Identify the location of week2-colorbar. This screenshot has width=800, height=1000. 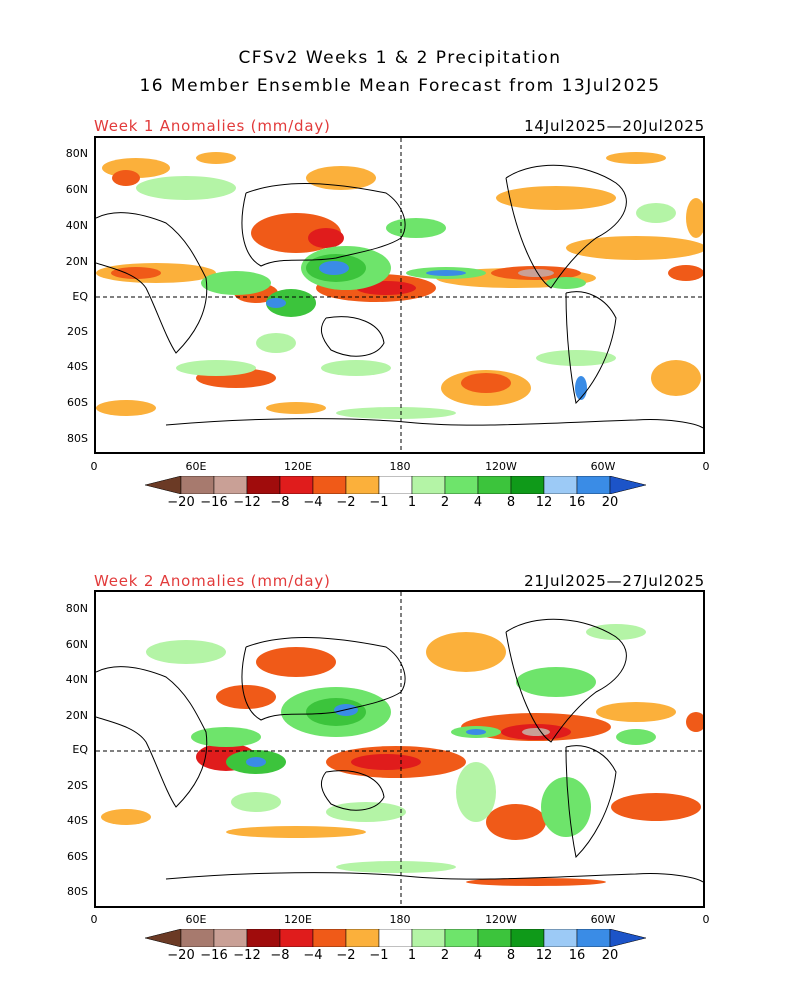
(402, 939).